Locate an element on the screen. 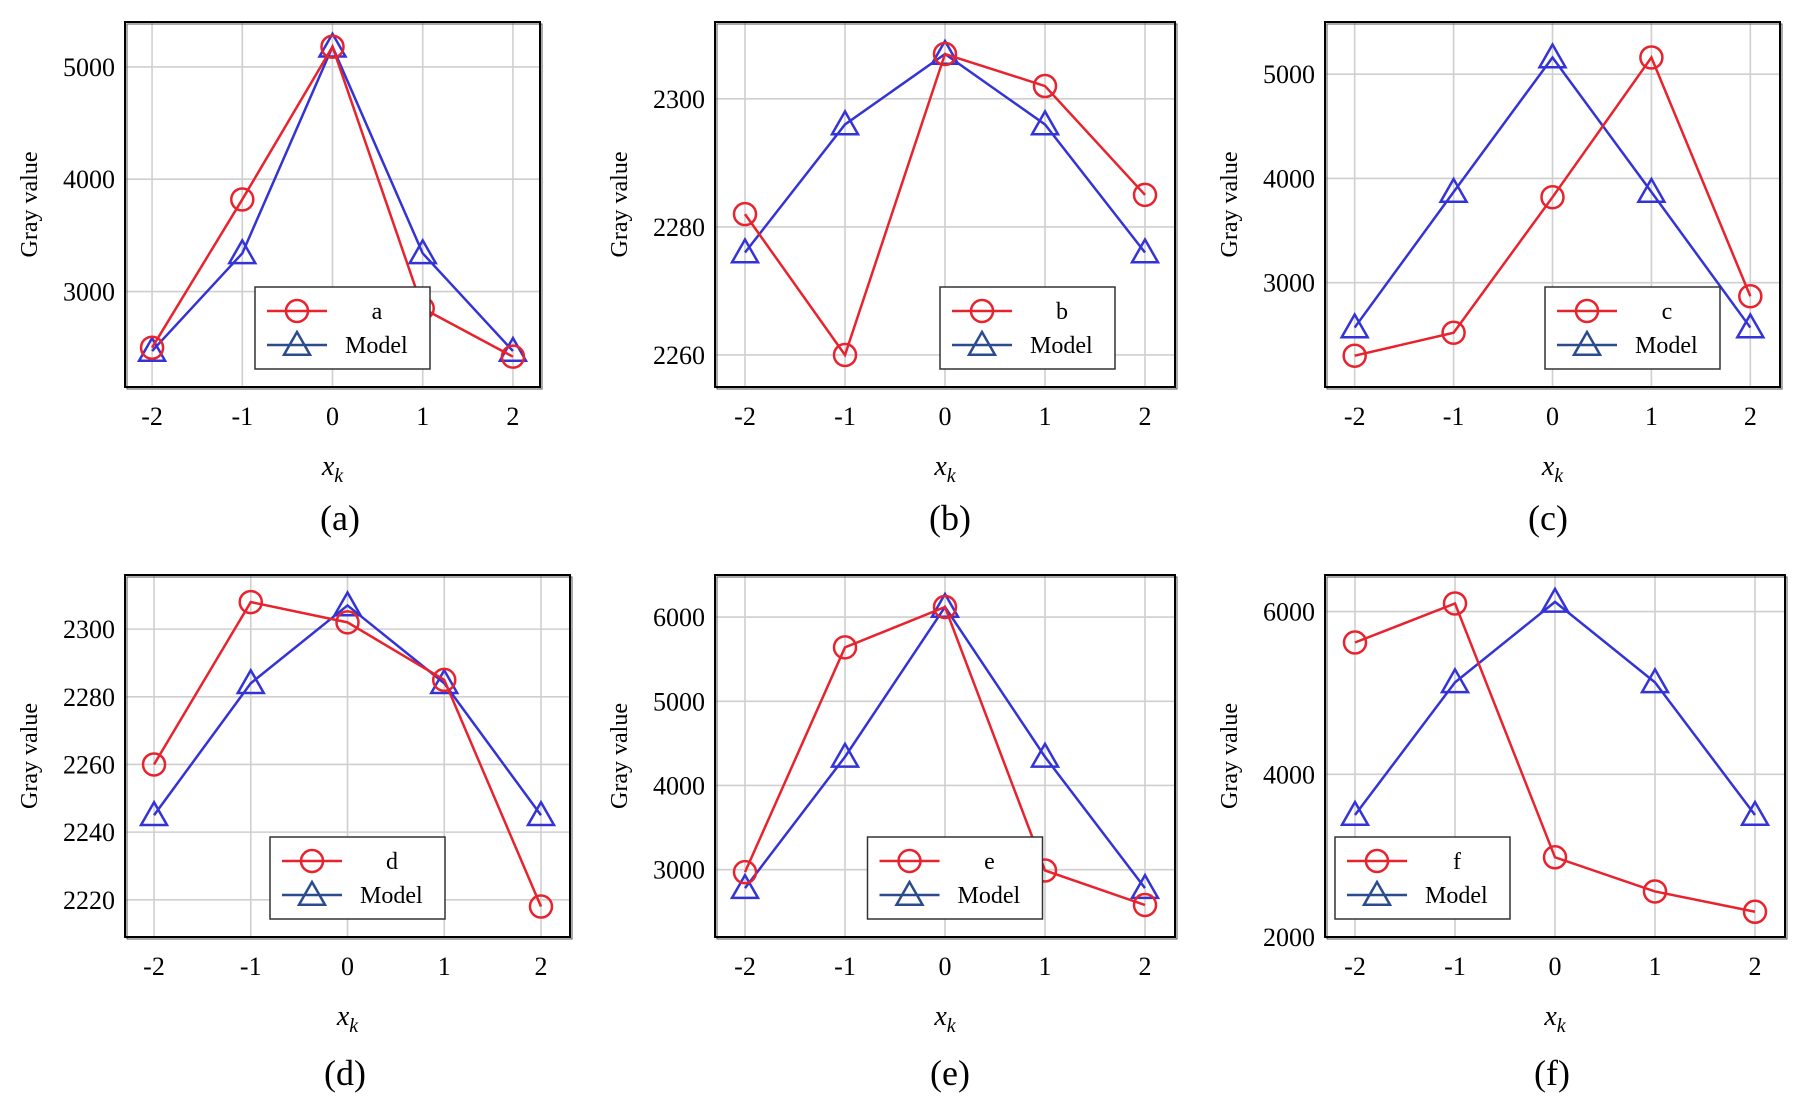  chart-panel-b: -2 -1 0 1 2 2260 2280 2300 Gray value xk b Model (b) is located at coordinates (892, 279).